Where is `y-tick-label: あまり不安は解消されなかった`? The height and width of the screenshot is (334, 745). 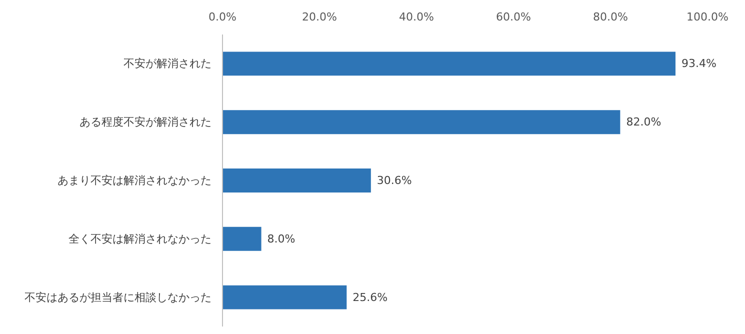
y-tick-label: あまり不安は解消されなかった is located at coordinates (135, 180).